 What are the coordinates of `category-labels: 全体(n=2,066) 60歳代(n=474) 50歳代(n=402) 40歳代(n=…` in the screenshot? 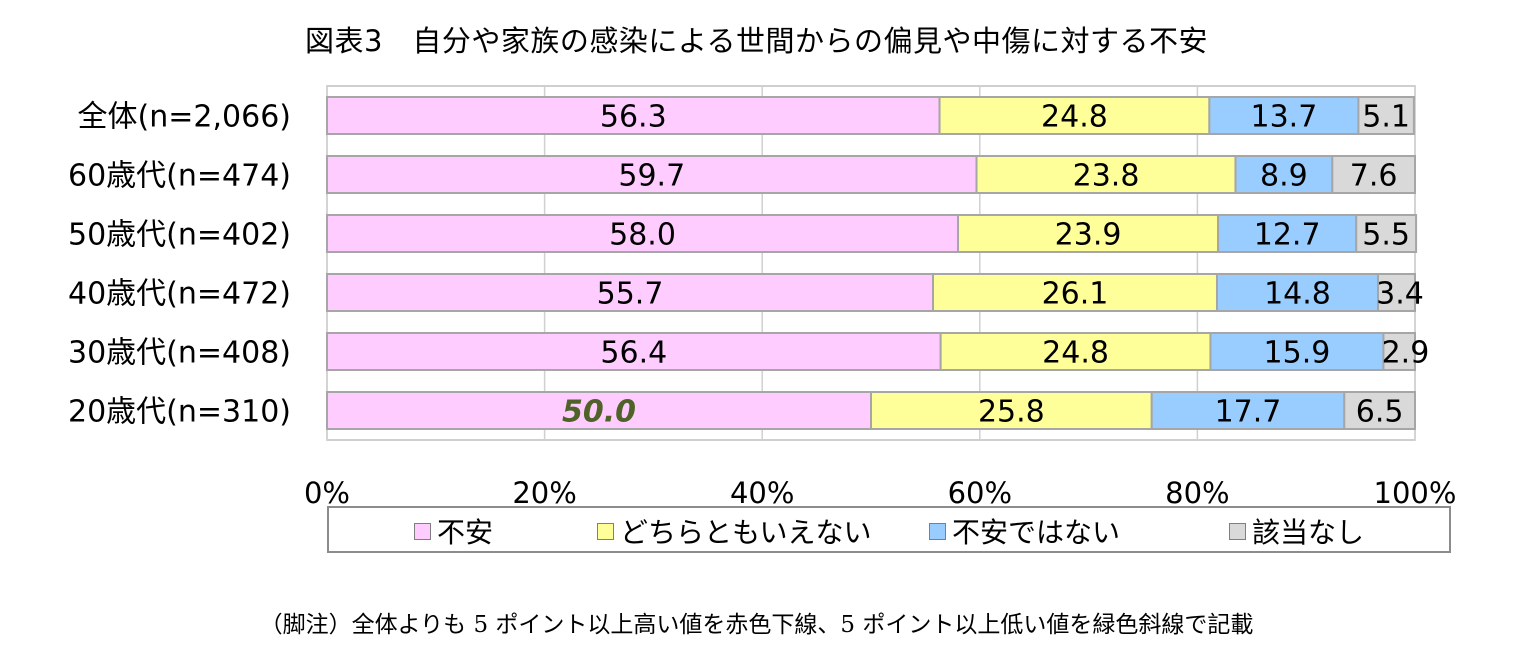 It's located at (179, 265).